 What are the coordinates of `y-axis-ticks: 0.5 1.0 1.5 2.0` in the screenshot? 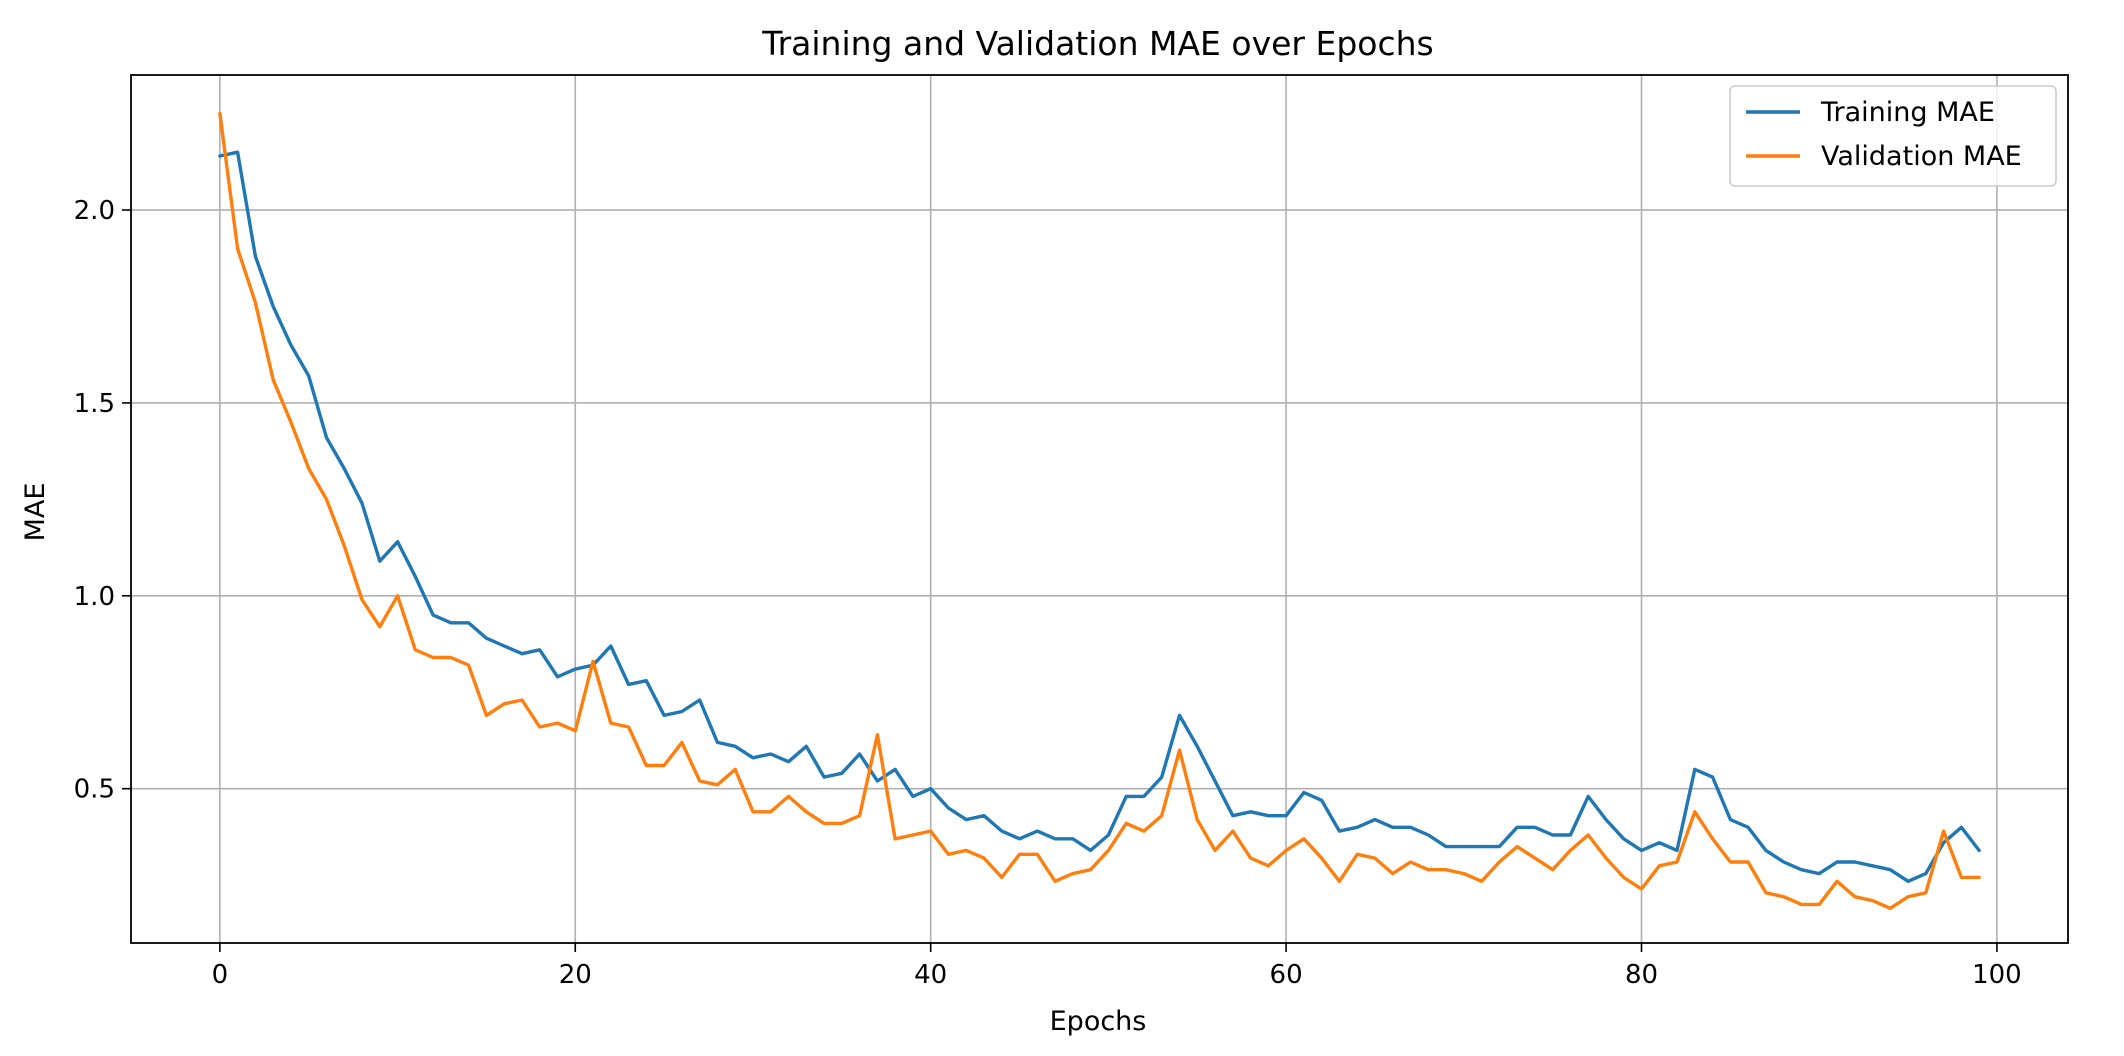 It's located at (102, 500).